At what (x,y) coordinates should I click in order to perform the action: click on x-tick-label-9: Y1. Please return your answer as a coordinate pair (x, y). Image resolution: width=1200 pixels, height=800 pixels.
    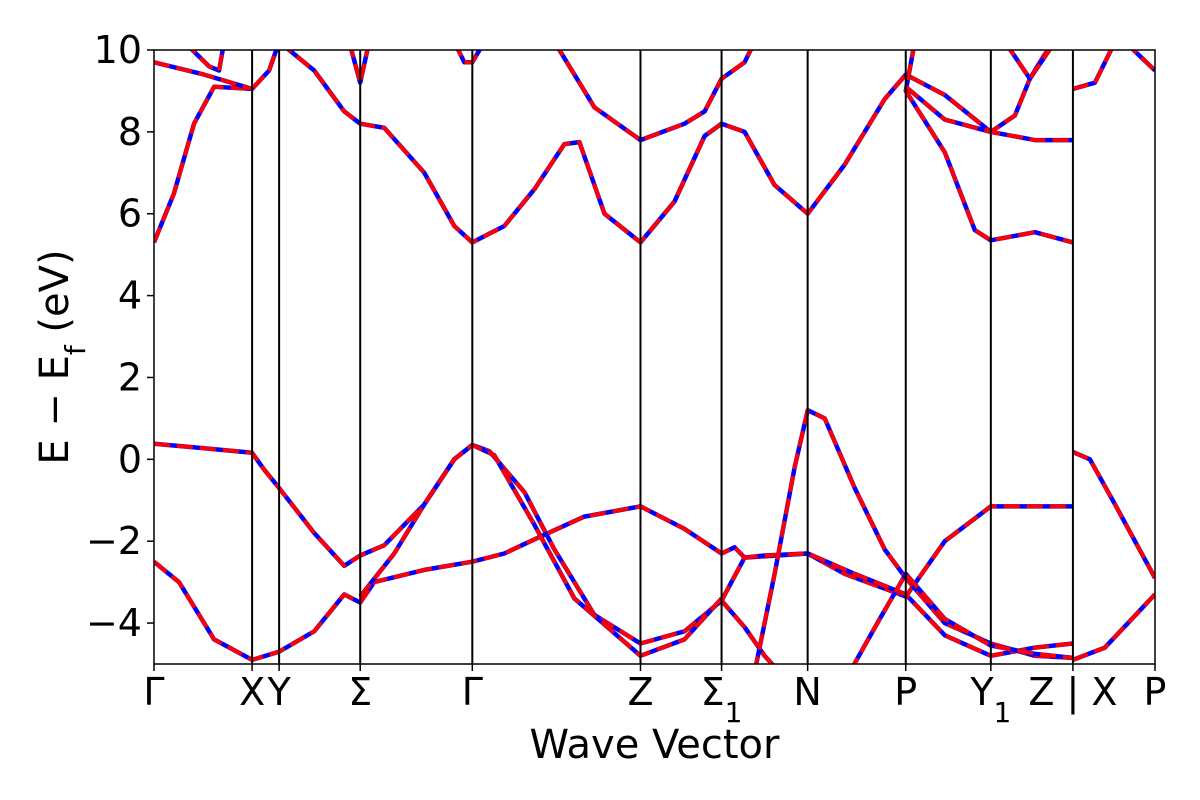
    Looking at the image, I should click on (990, 699).